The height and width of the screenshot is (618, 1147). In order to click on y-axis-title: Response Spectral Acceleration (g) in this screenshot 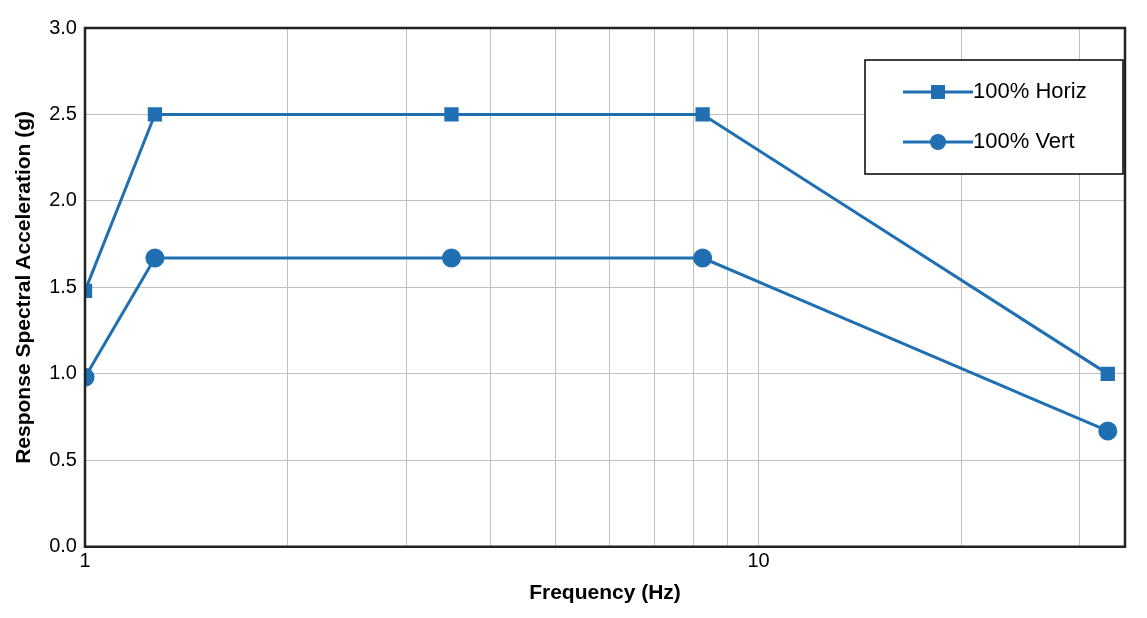, I will do `click(23, 287)`.